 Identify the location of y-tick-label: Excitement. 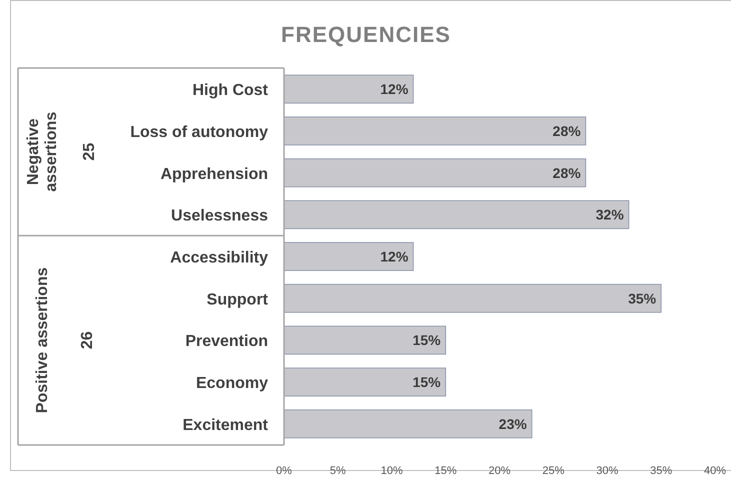
(225, 425).